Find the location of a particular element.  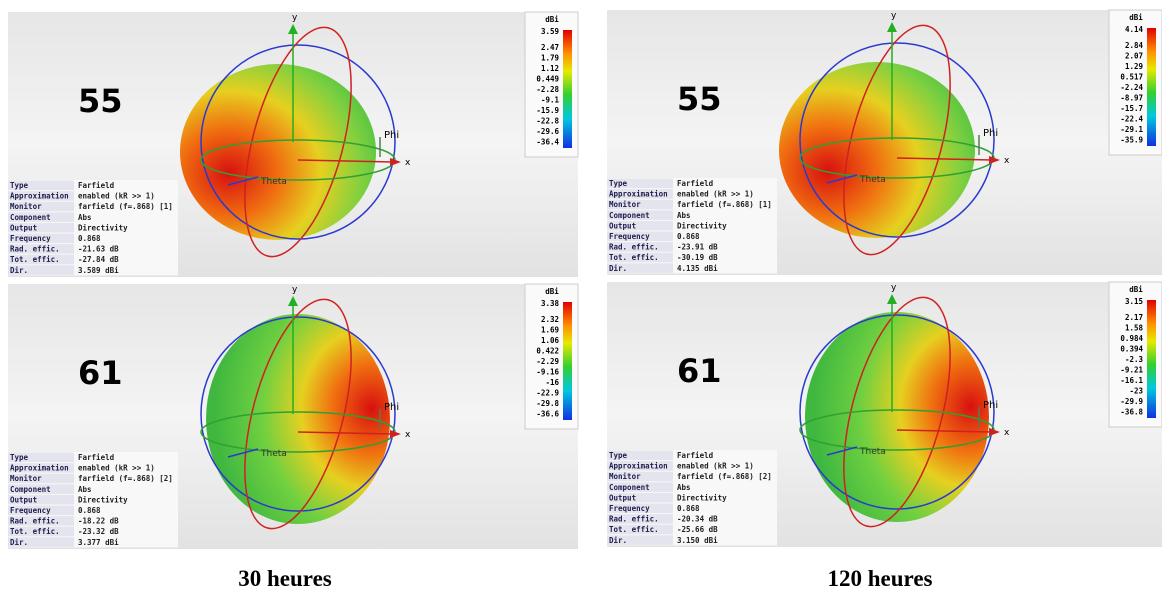

info-value: -21.63 dB is located at coordinates (98, 249).